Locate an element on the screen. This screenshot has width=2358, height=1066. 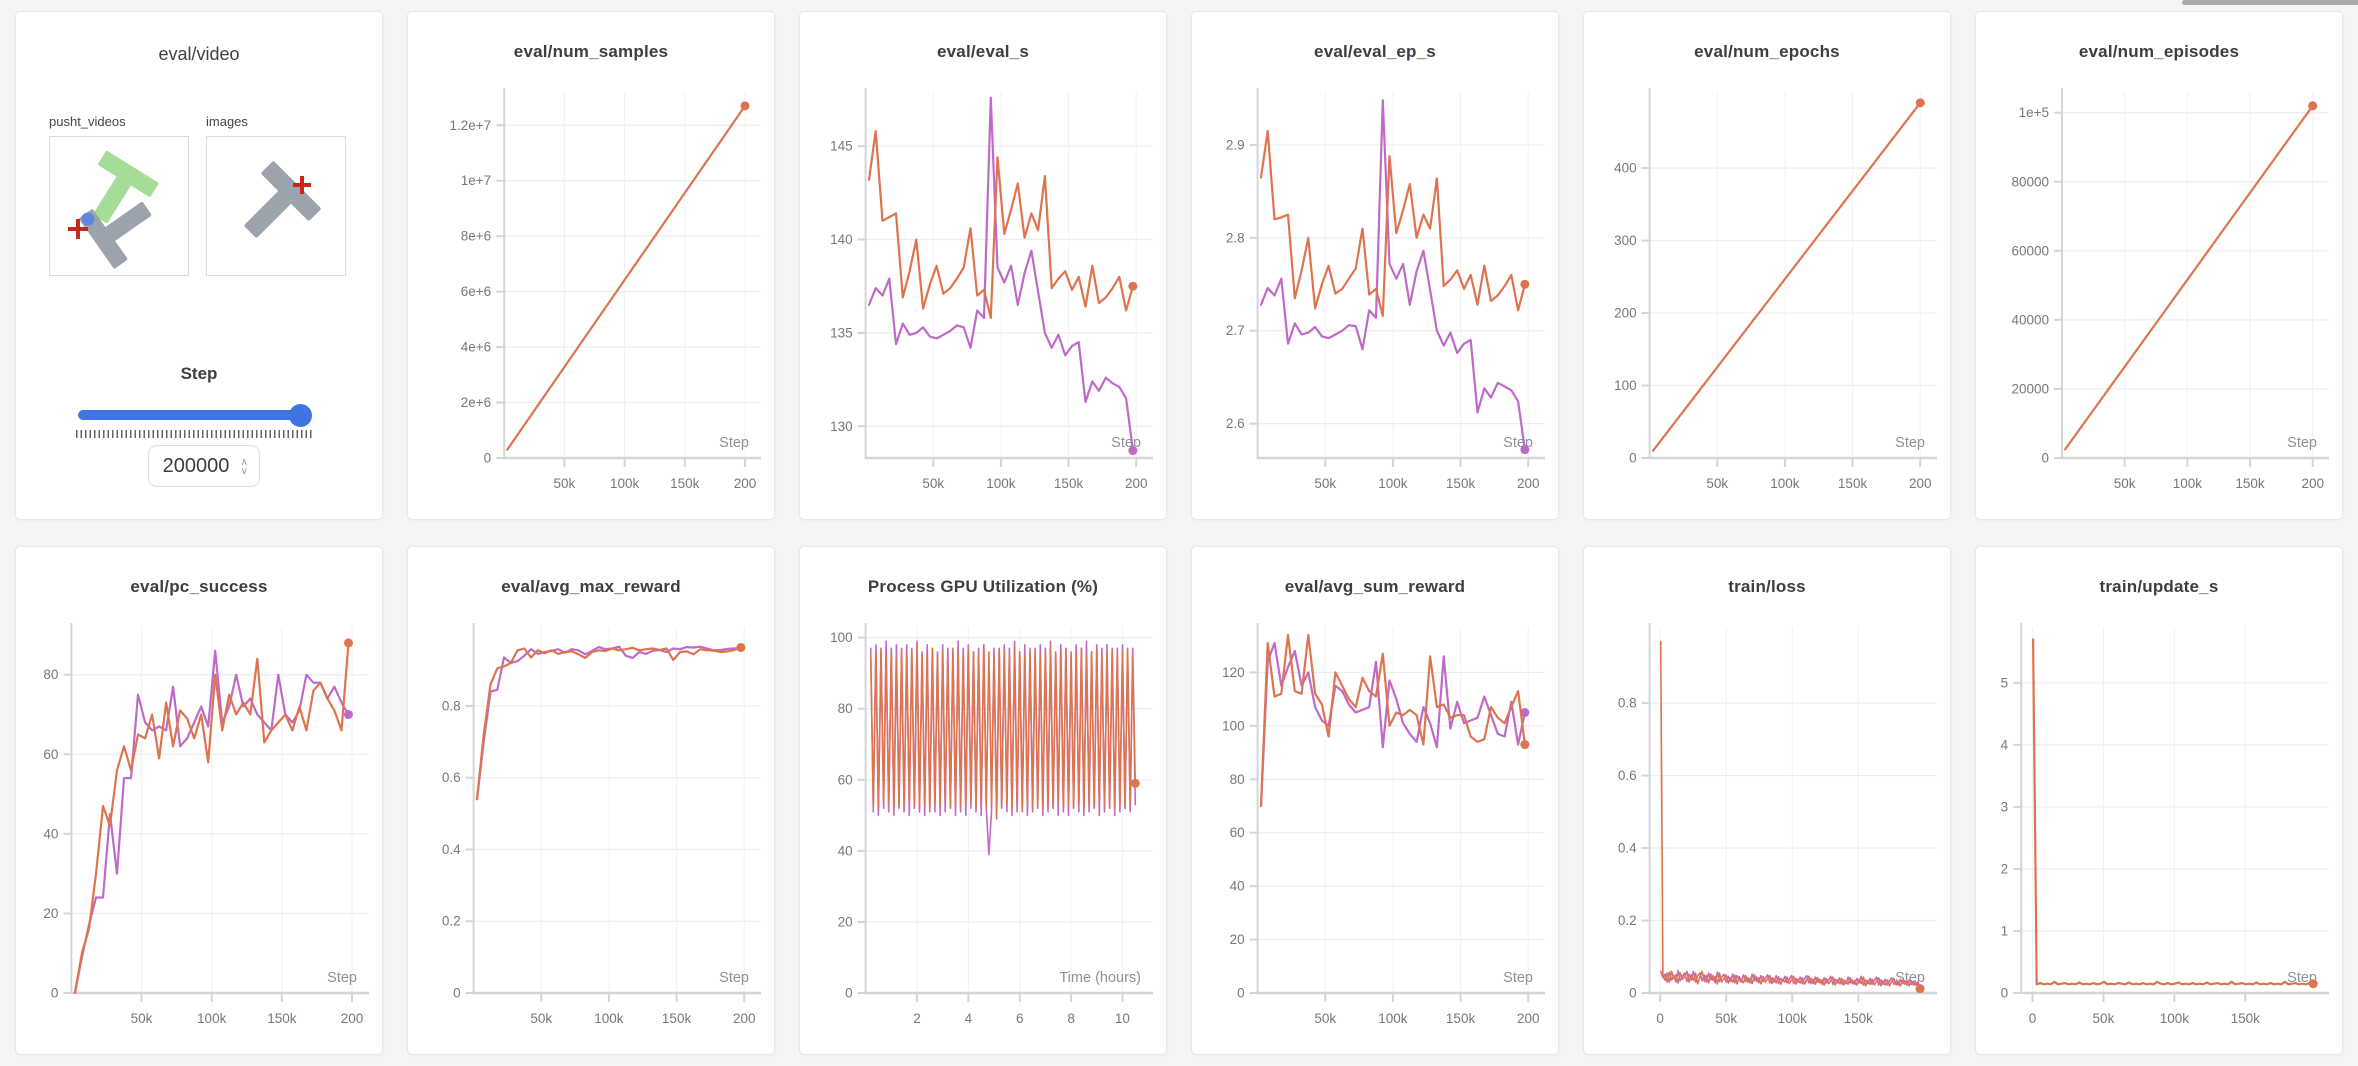
svg-text: 20000 is located at coordinates (2030, 388).